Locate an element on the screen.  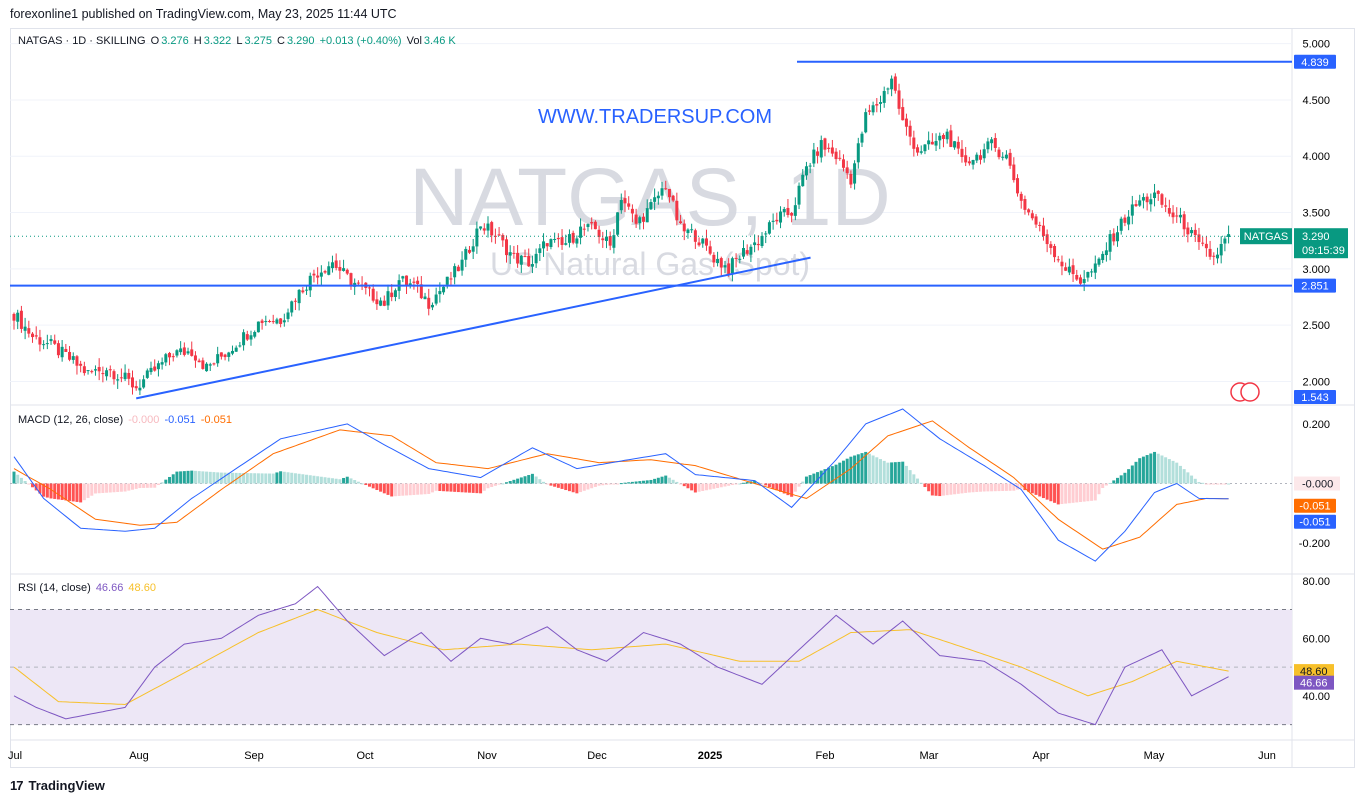
macd-title: MACD (12, 26, close) is located at coordinates (71, 420).